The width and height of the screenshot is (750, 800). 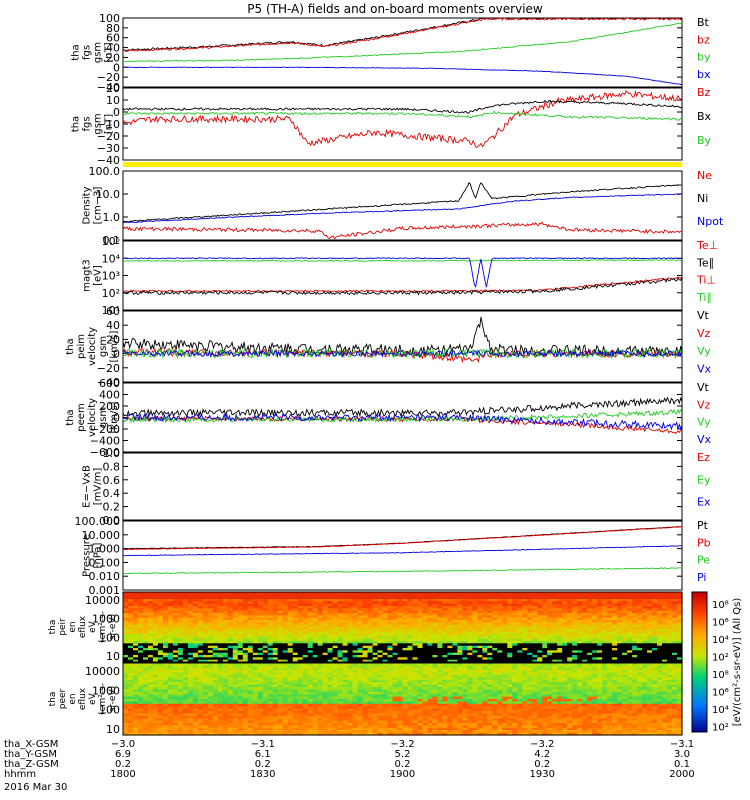 What do you see at coordinates (111, 293) in the screenshot?
I see `y-tick-label: 10²` at bounding box center [111, 293].